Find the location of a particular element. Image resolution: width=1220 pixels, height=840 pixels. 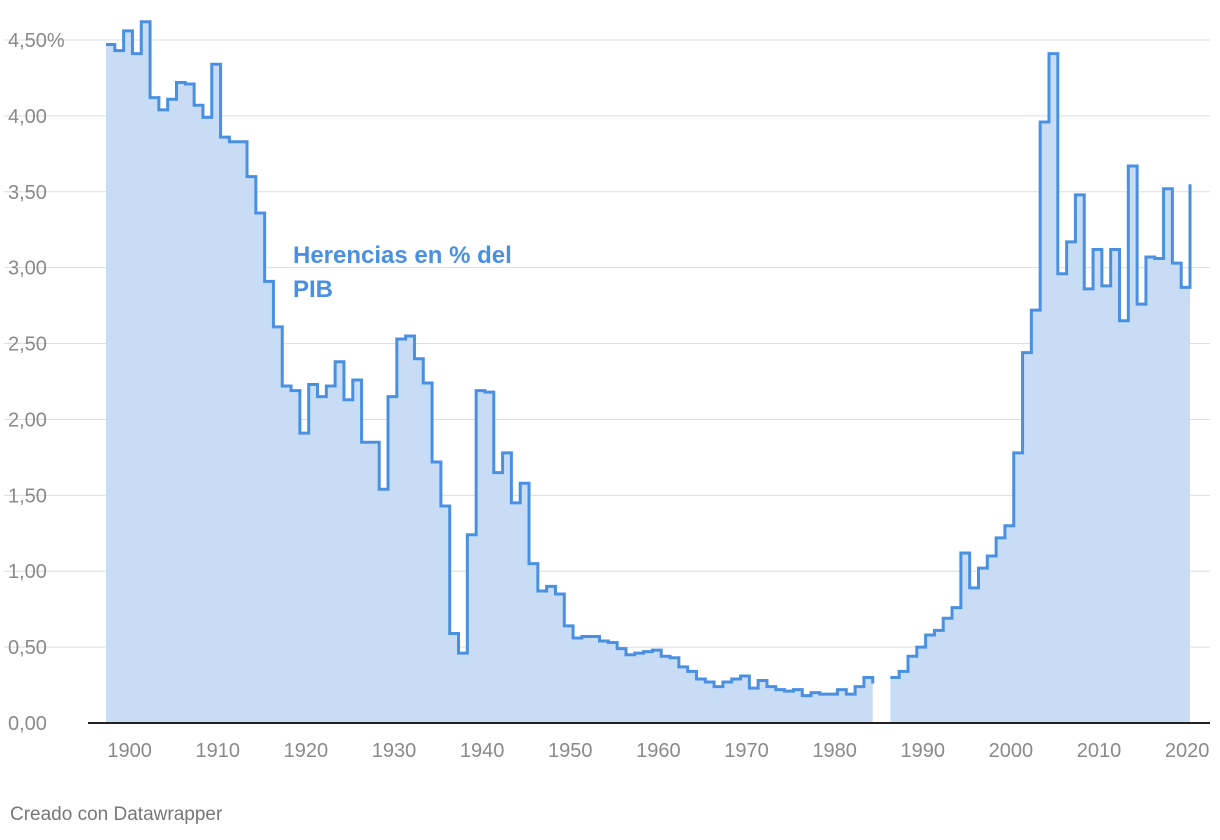

x-tick-label: 1930 is located at coordinates (394, 751).